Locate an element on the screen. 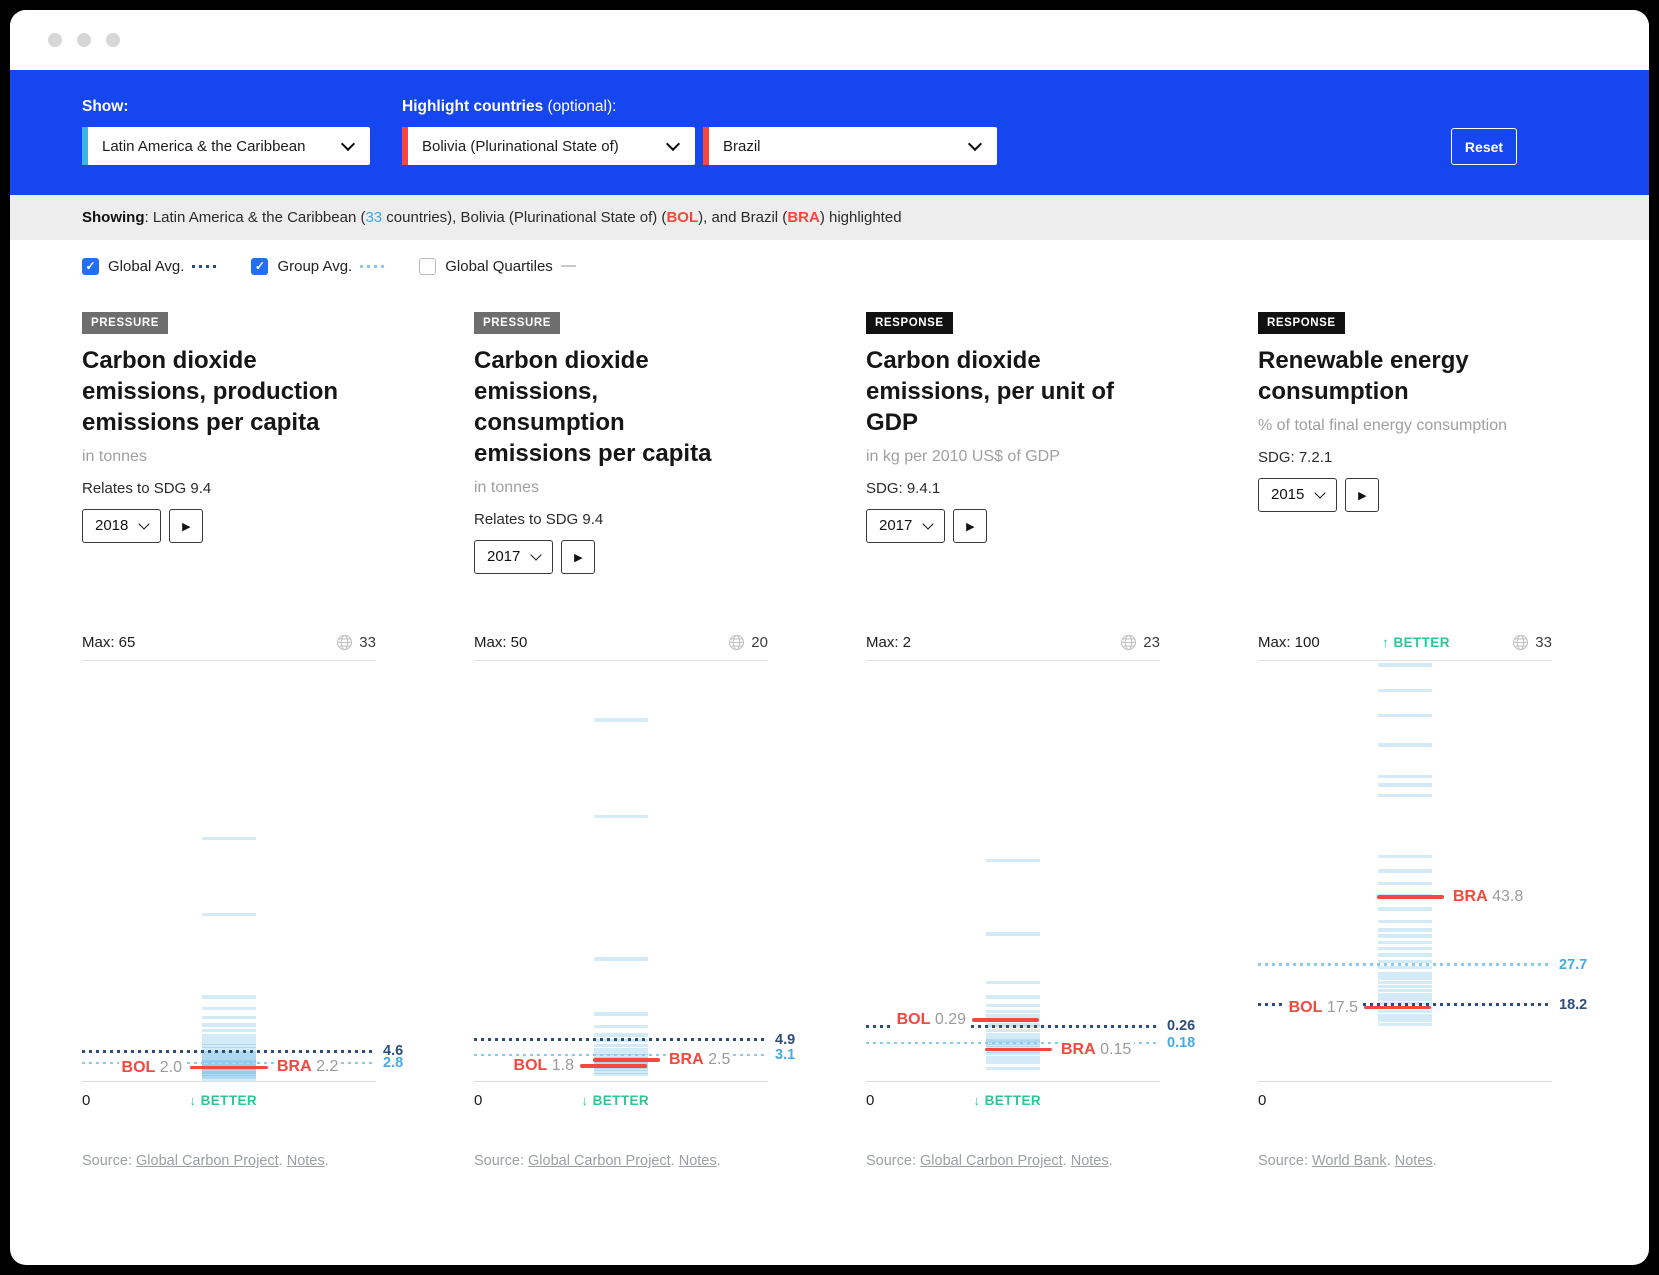 Image resolution: width=1659 pixels, height=1275 pixels. indicator-title: Renewable energy consumption is located at coordinates (1363, 376).